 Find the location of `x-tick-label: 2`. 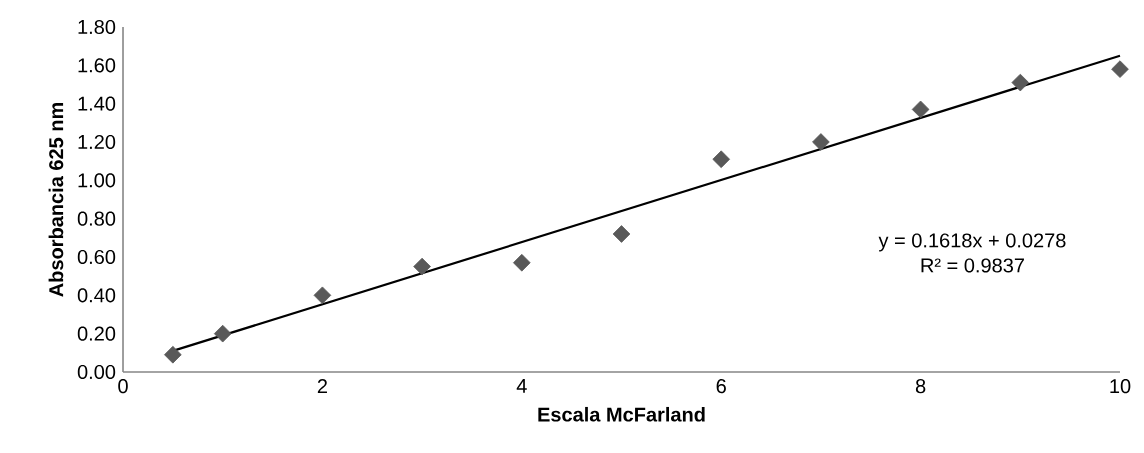

x-tick-label: 2 is located at coordinates (322, 386).